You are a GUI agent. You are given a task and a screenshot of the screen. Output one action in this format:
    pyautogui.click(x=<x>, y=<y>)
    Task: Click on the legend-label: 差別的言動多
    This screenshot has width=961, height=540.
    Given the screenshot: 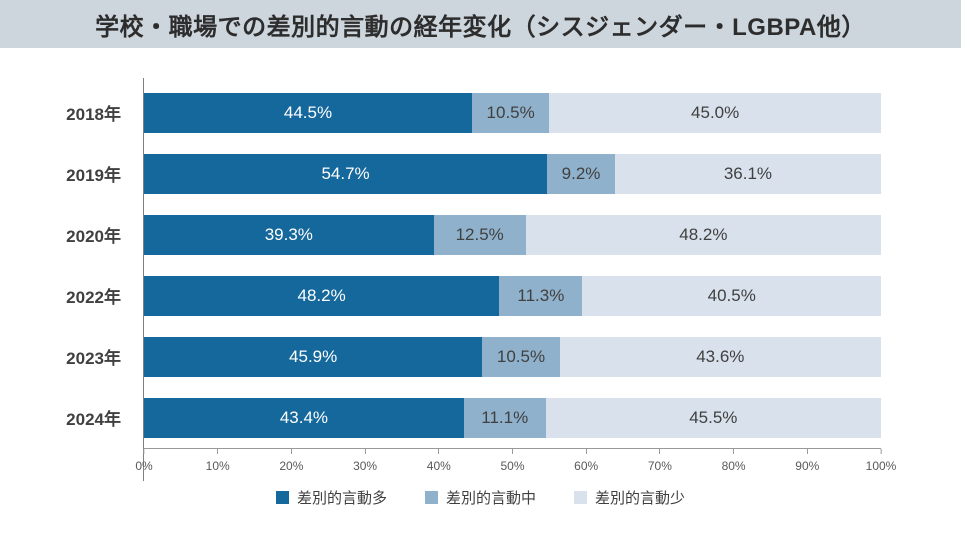 What is the action you would take?
    pyautogui.click(x=341, y=498)
    